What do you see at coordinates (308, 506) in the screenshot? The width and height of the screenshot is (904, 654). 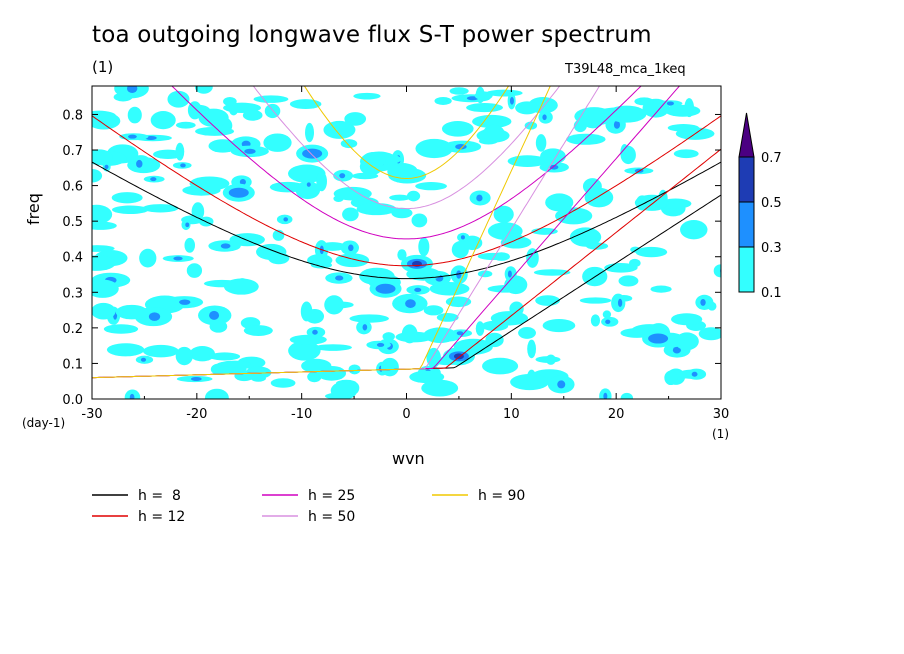 I see `legend: h = 8 h = 12 h = 25 h = 50 h = 90` at bounding box center [308, 506].